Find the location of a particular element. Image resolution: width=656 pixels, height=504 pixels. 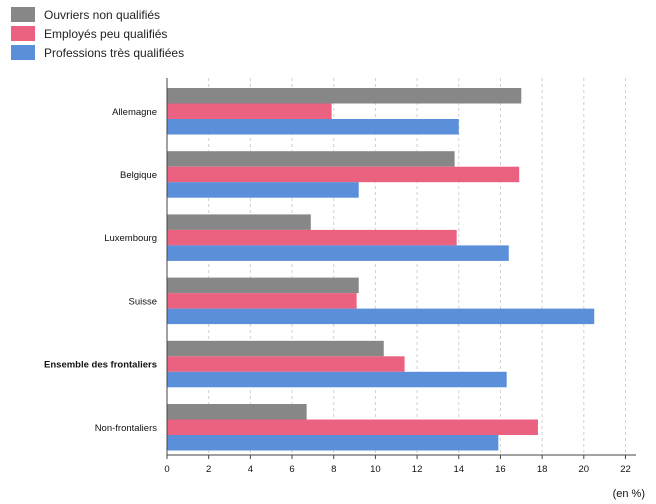

bar-luxembourg-ouvriers-non-qualifies is located at coordinates (239, 222).